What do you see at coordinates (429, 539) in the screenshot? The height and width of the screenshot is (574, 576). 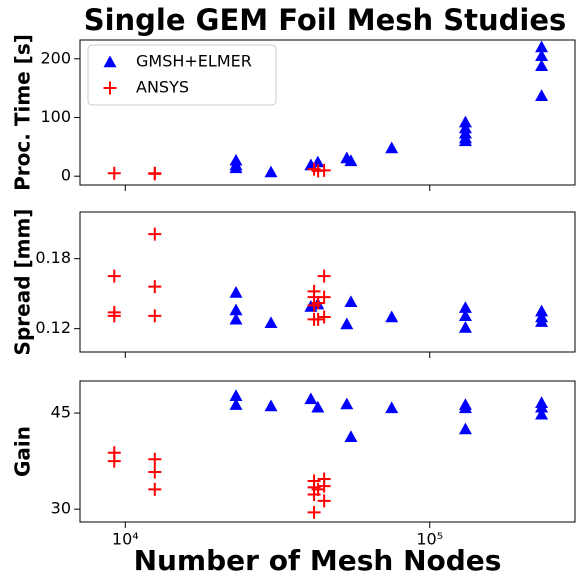 I see `x-tick-label: 10⁵` at bounding box center [429, 539].